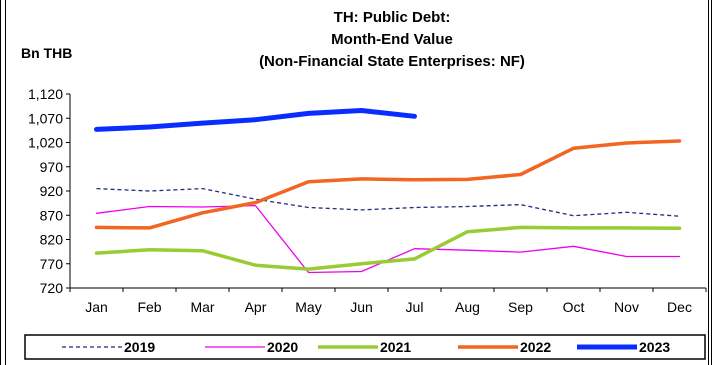 The width and height of the screenshot is (712, 365). Describe the element at coordinates (535, 347) in the screenshot. I see `legend-label-2022: 2022` at that location.